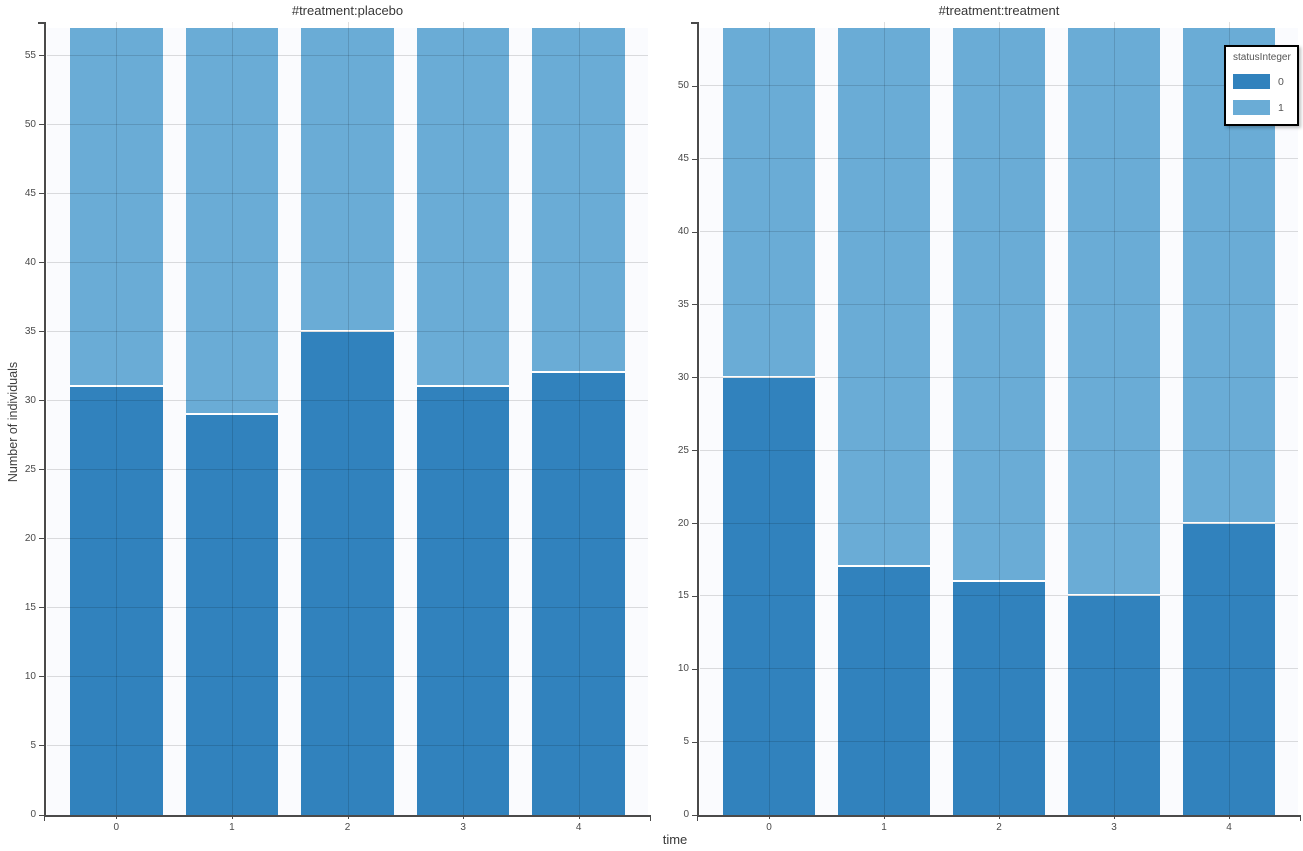  Describe the element at coordinates (578, 827) in the screenshot. I see `x-tick-label-4: 4` at that location.